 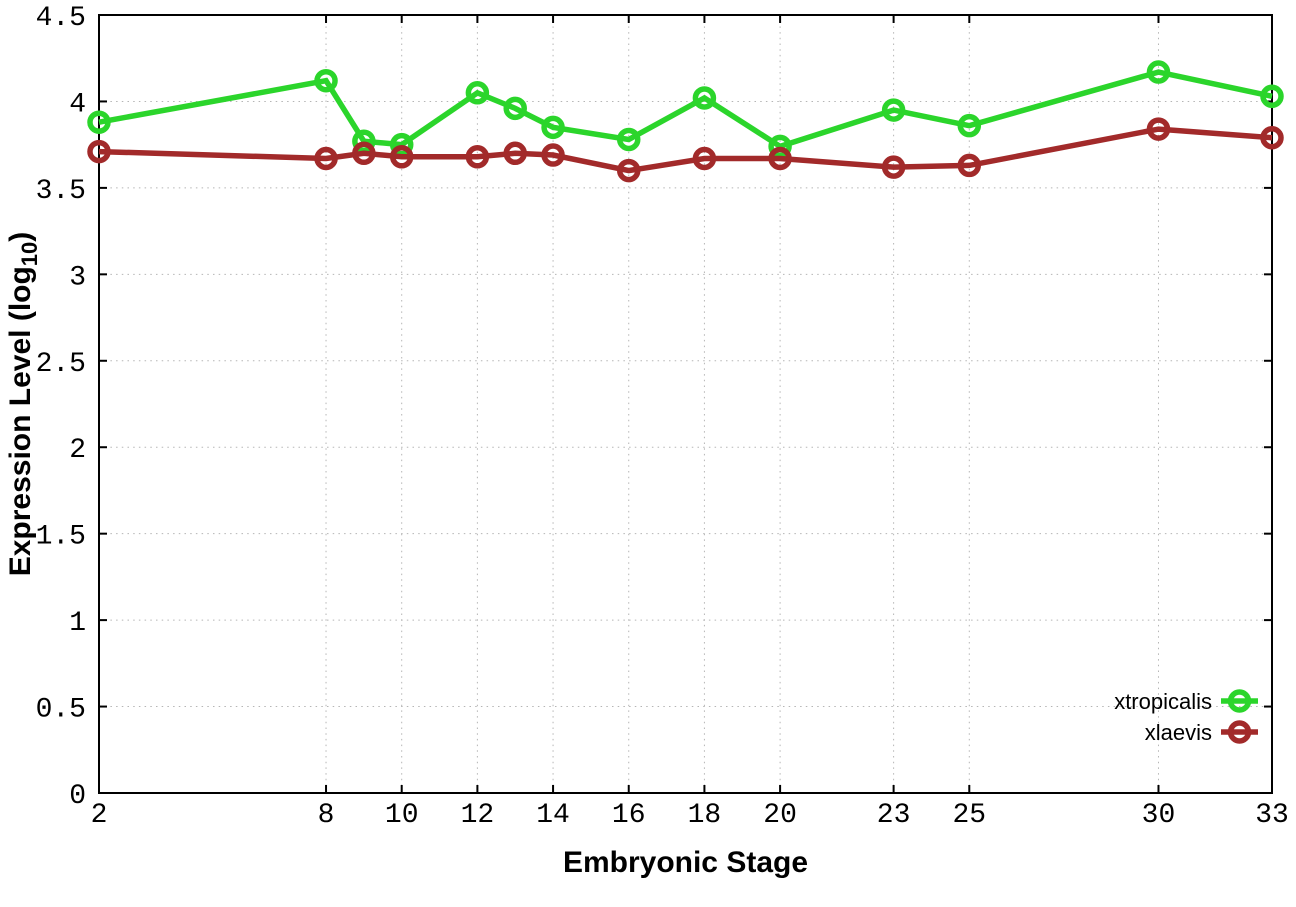 What do you see at coordinates (99, 815) in the screenshot?
I see `x-tick-label: 2` at bounding box center [99, 815].